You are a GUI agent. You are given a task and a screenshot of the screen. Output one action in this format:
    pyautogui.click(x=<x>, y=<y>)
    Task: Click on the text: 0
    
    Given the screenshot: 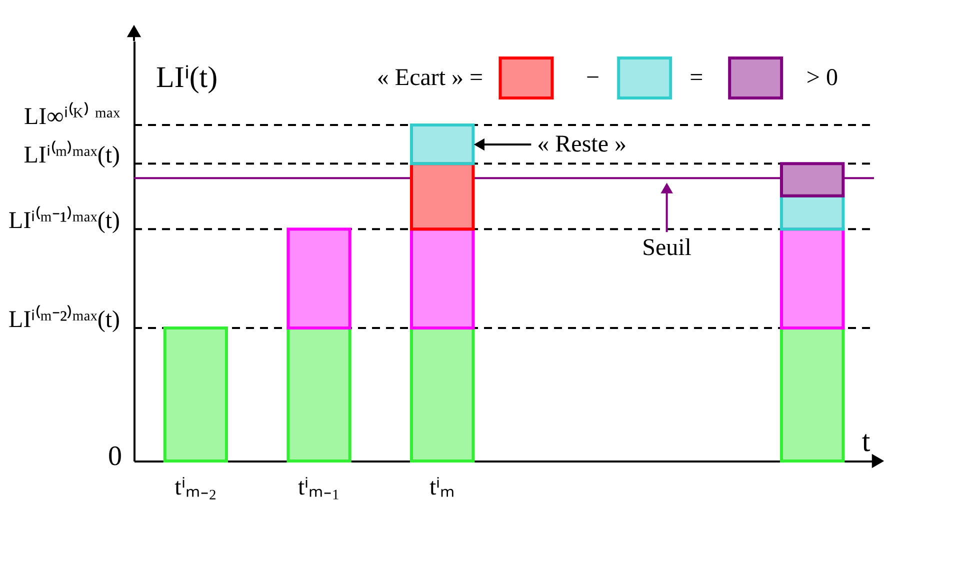 What is the action you would take?
    pyautogui.click(x=115, y=456)
    